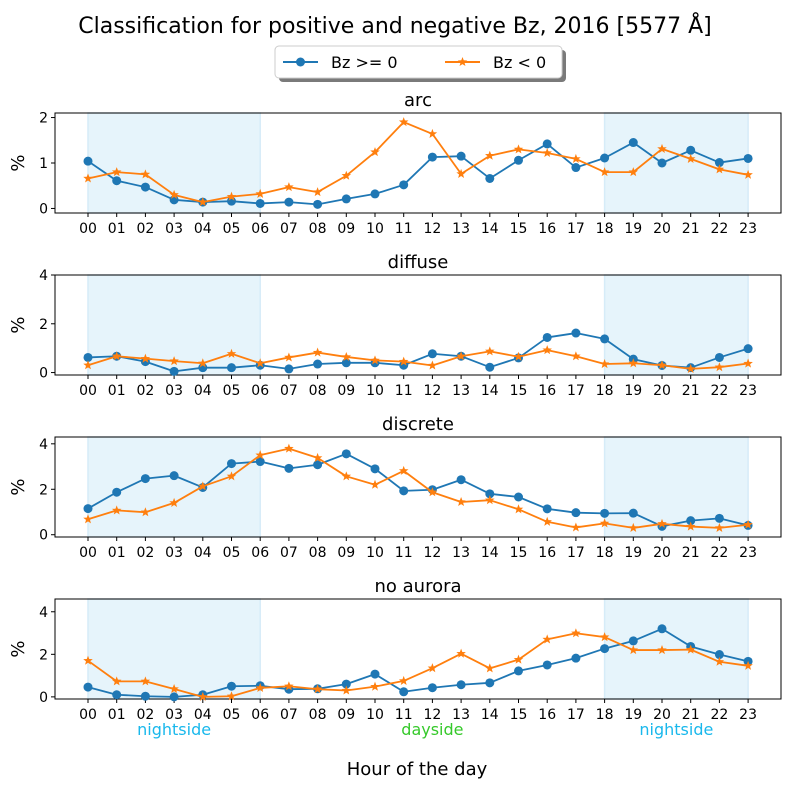 The height and width of the screenshot is (788, 790). Describe the element at coordinates (418, 359) in the screenshot. I see `series-line-bz-neg` at that location.